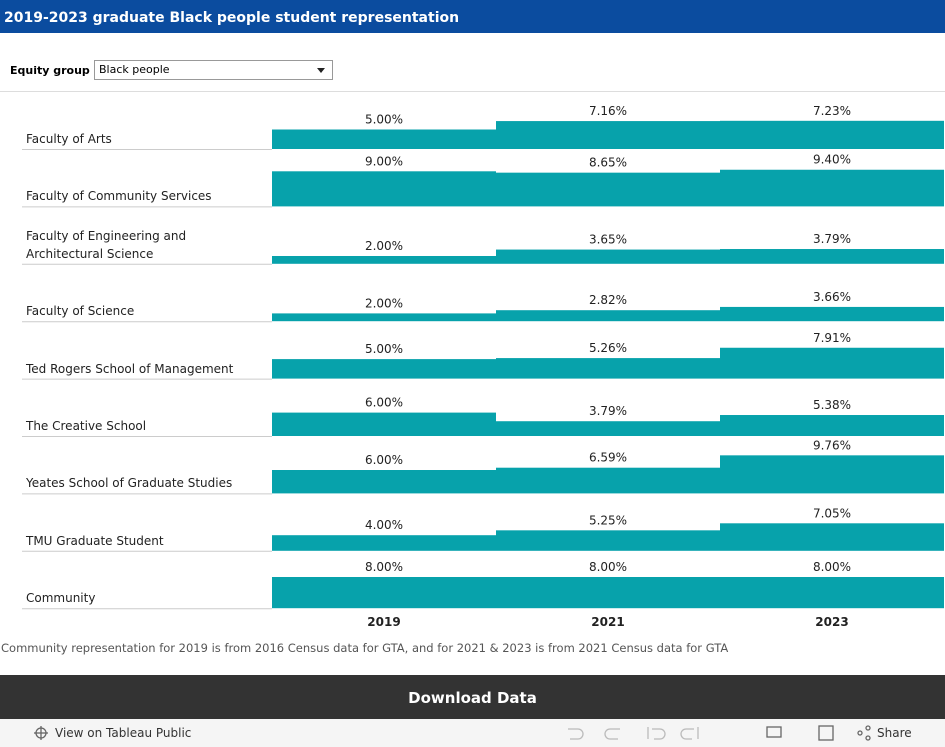 The image size is (945, 747). I want to click on column-header: 2023, so click(831, 622).